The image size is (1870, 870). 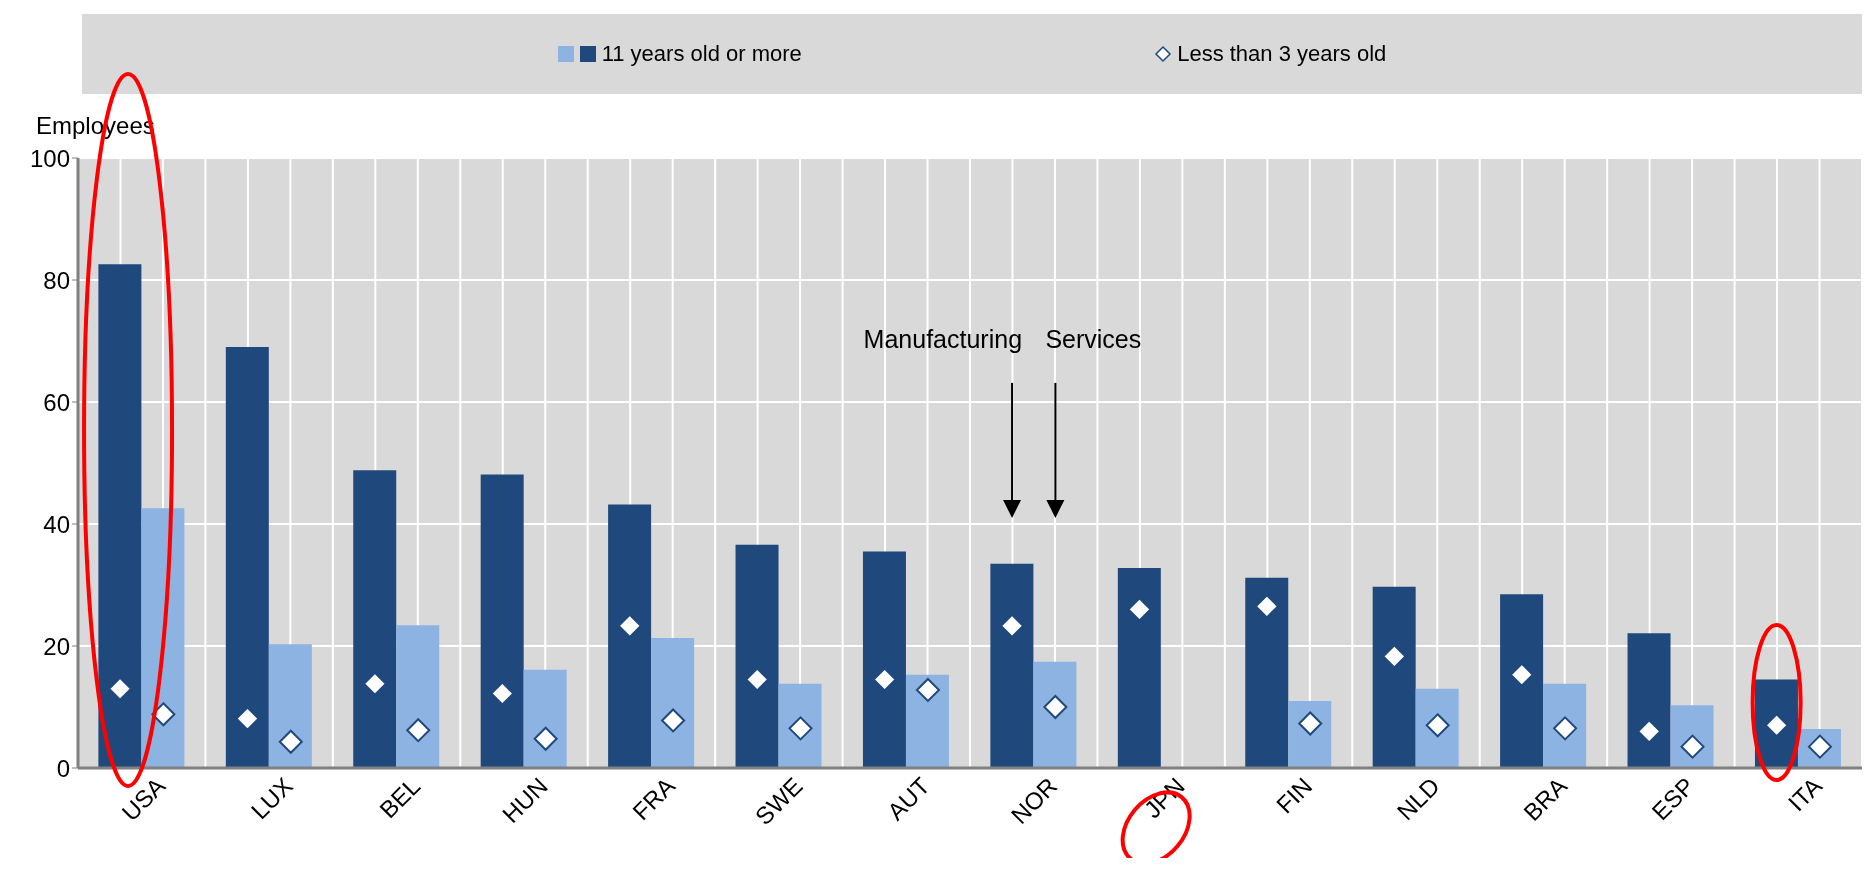 I want to click on y-tick-label: 80, so click(x=56, y=280).